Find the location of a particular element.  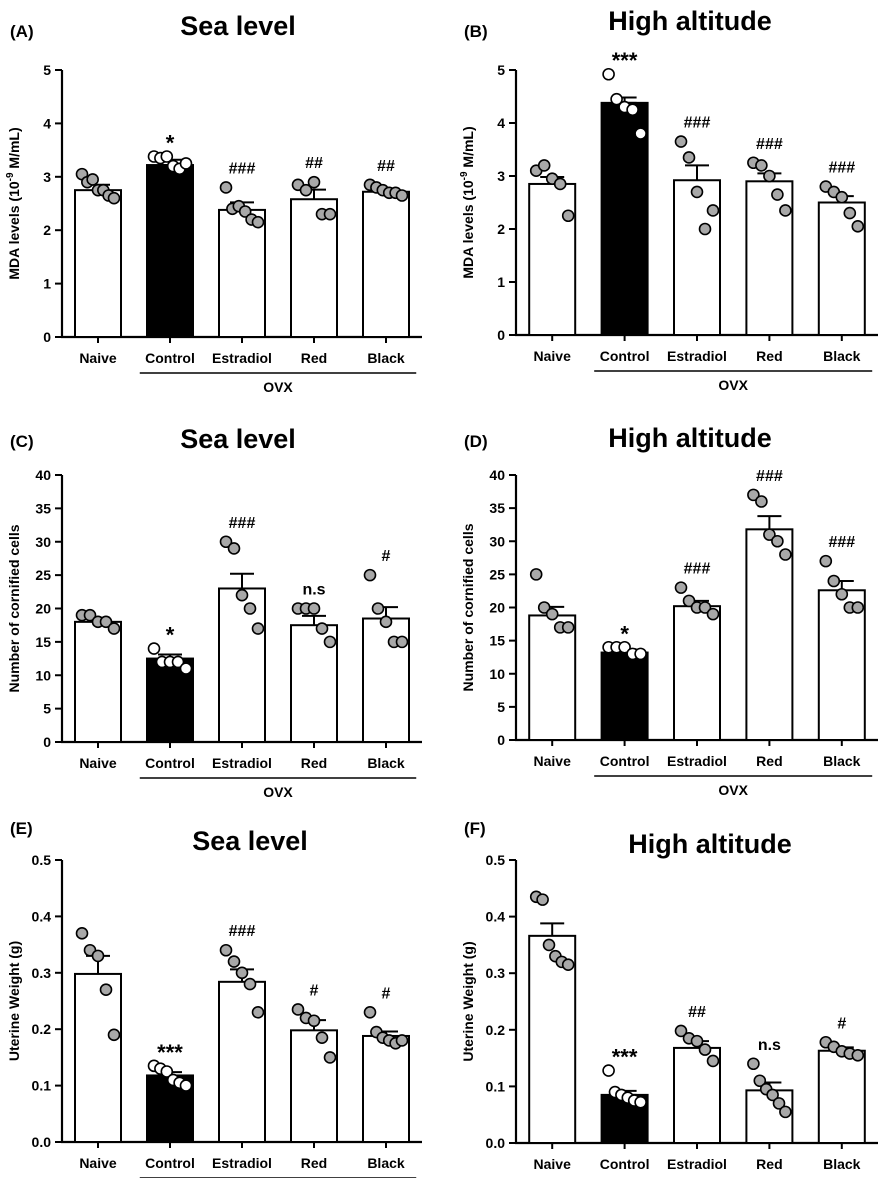

chart-title: Sea level is located at coordinates (250, 841).